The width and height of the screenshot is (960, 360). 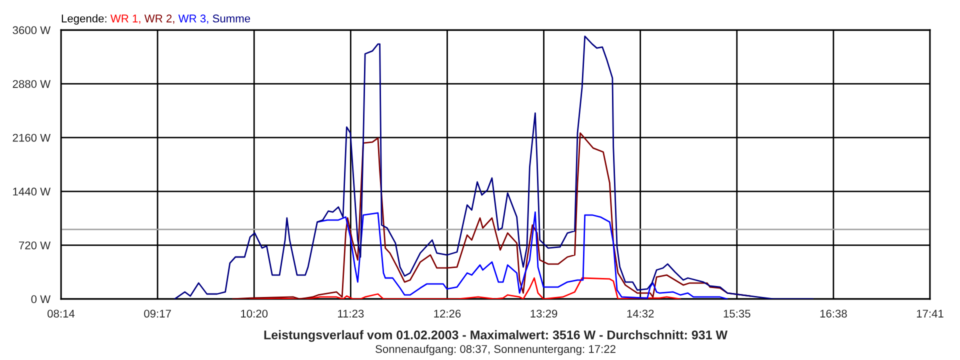 What do you see at coordinates (35, 245) in the screenshot?
I see `y-tick-label: 720 W` at bounding box center [35, 245].